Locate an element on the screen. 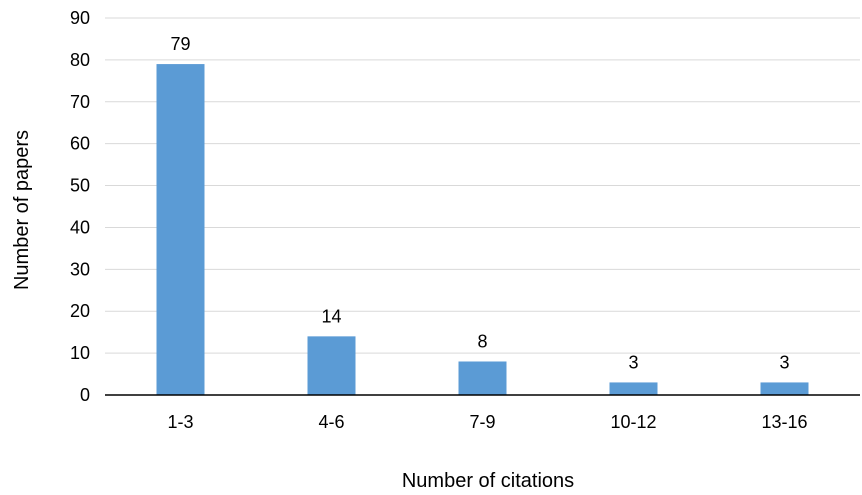  y-tick-label: 80 is located at coordinates (80, 60).